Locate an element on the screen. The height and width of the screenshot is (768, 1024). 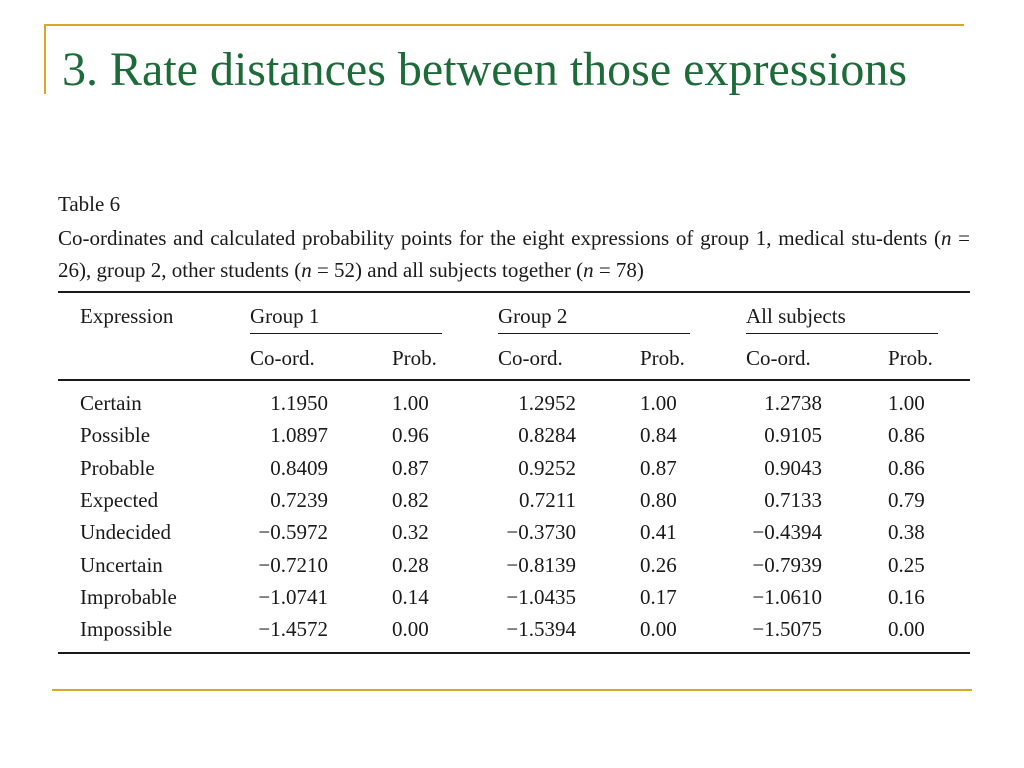
cell-all-coord: −1.5075 is located at coordinates (787, 629).